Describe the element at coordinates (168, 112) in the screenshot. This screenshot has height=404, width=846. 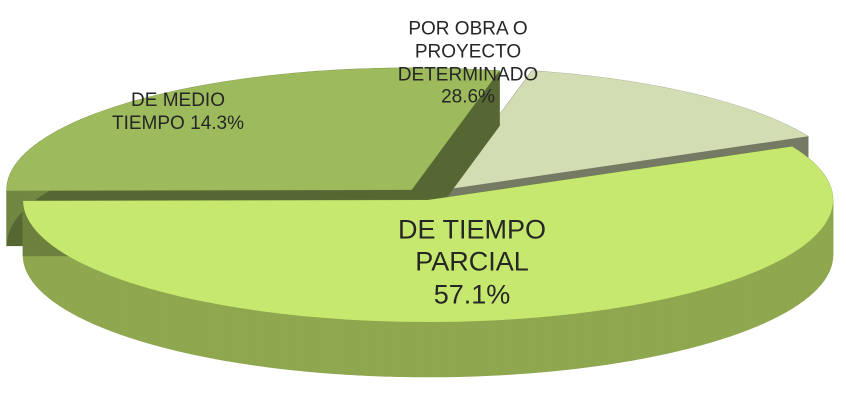
I see `category-label: DE MEDIO TIEMPO` at that location.